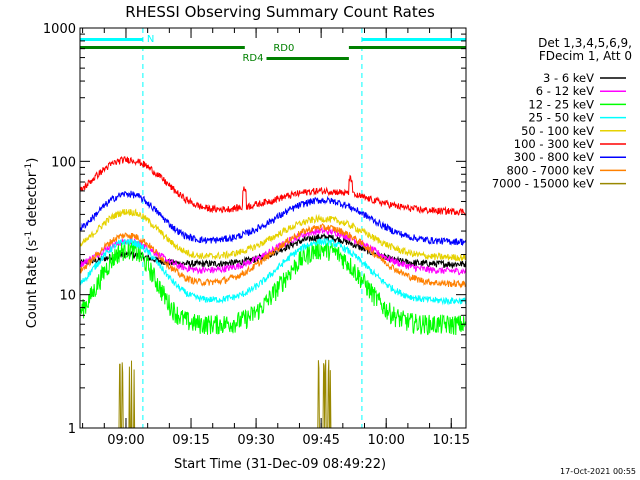 The image size is (640, 480). What do you see at coordinates (451, 440) in the screenshot?
I see `x-tick-label: 10:15` at bounding box center [451, 440].